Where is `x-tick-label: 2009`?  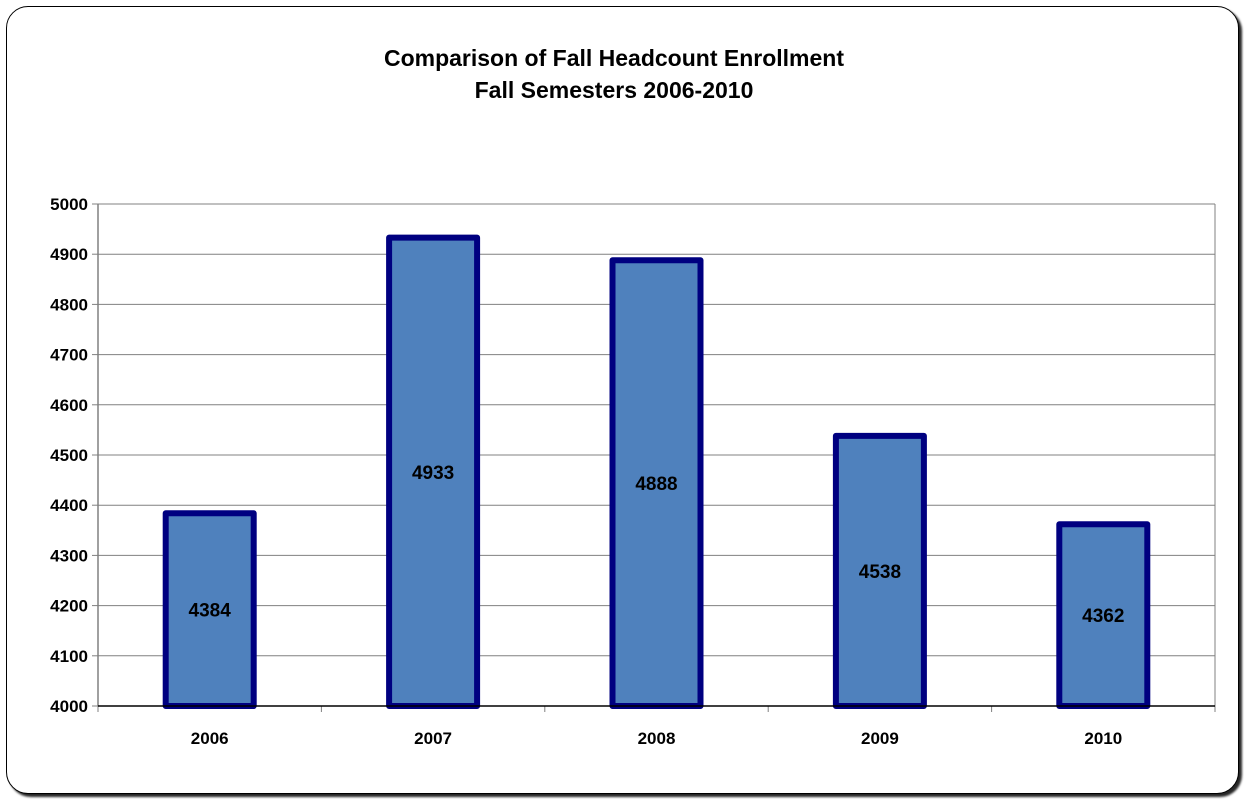
x-tick-label: 2009 is located at coordinates (880, 738).